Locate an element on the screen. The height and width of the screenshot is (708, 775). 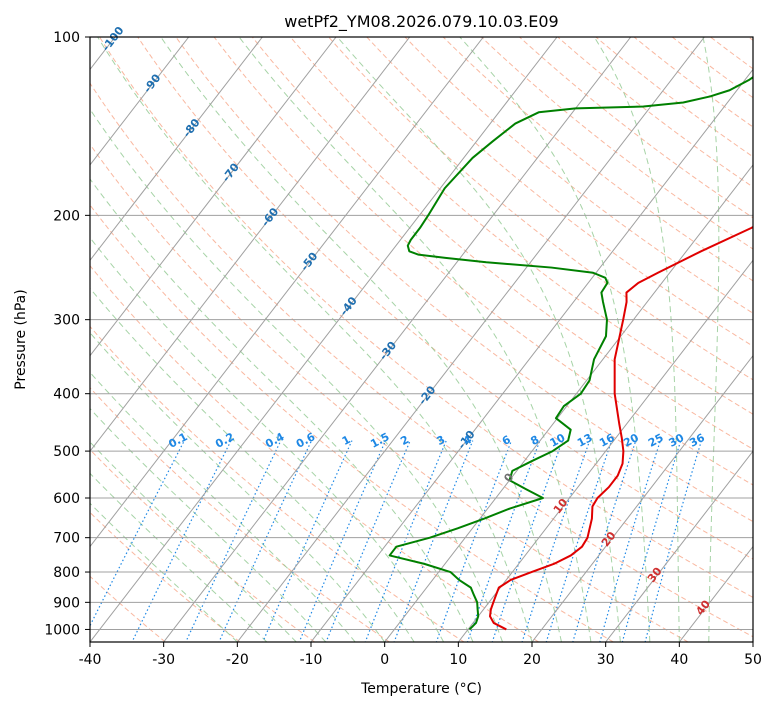
y-tick-label: 900 is located at coordinates (66, 603).